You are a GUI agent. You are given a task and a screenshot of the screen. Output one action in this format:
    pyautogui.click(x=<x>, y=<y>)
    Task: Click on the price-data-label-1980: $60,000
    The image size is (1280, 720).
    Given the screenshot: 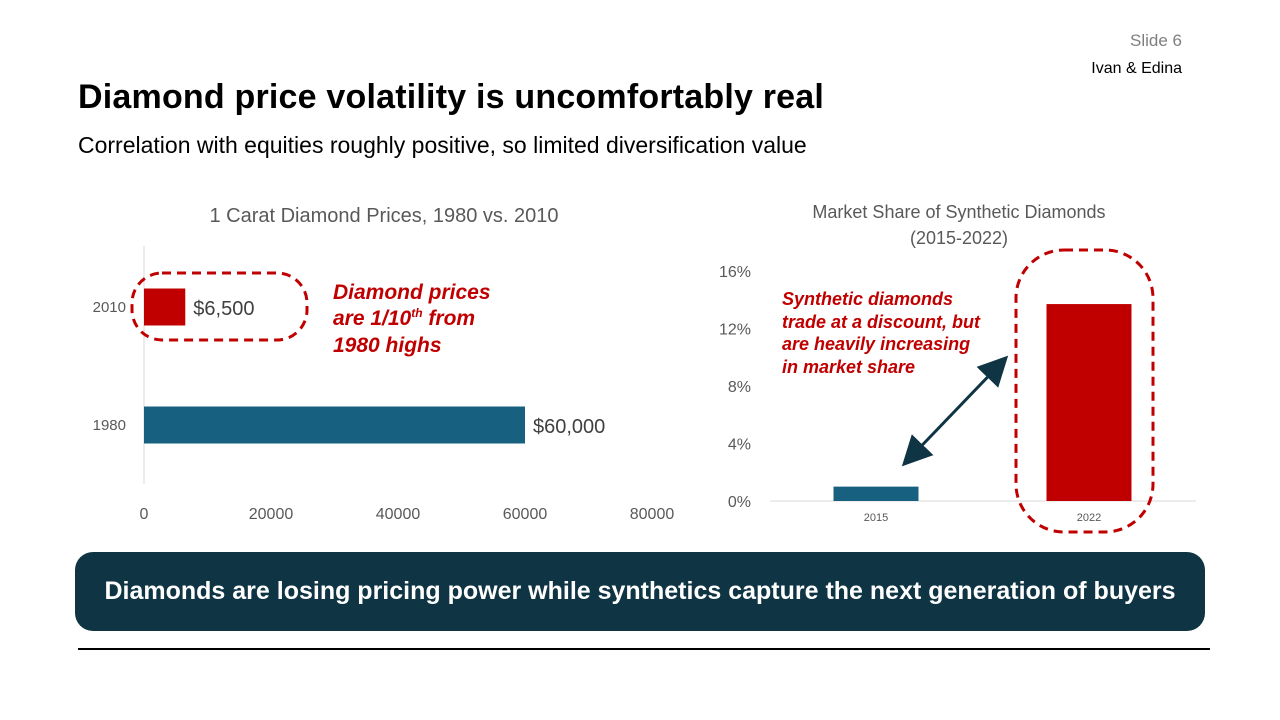 What is the action you would take?
    pyautogui.click(x=569, y=427)
    